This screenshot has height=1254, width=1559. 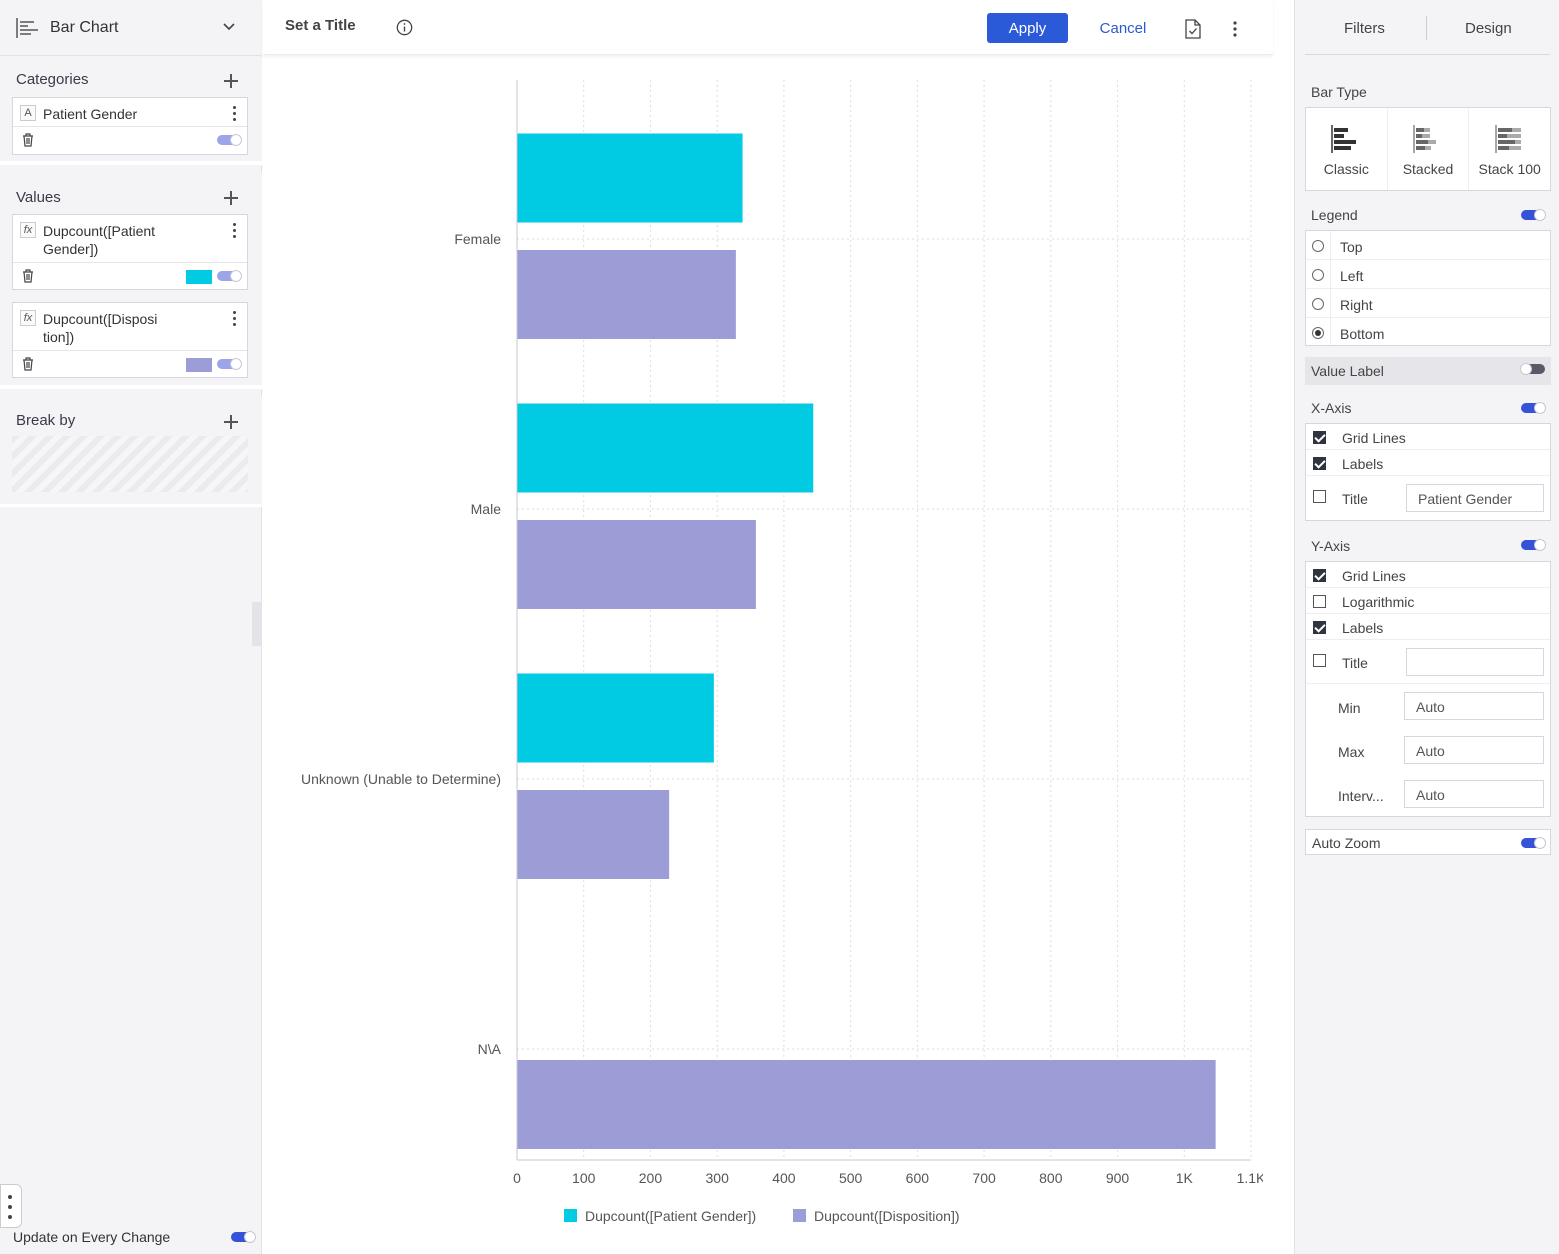 I want to click on x-labels-label: Labels, so click(x=1363, y=464).